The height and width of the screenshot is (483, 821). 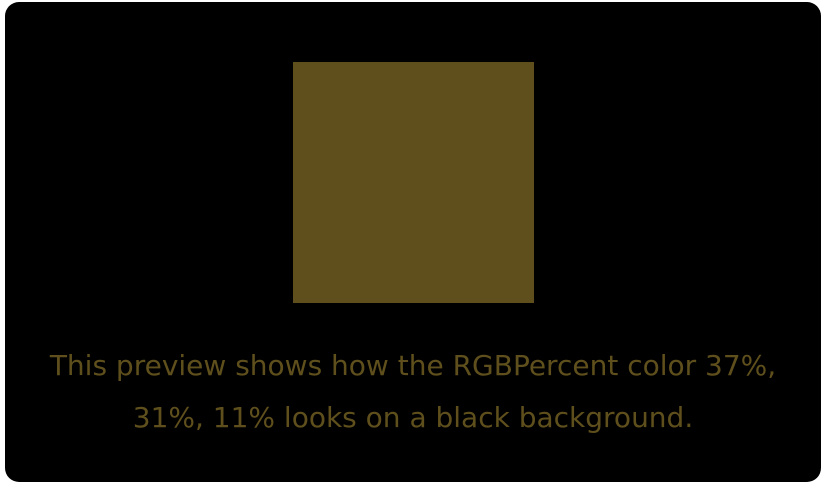 I want to click on color-swatch, so click(x=413, y=182).